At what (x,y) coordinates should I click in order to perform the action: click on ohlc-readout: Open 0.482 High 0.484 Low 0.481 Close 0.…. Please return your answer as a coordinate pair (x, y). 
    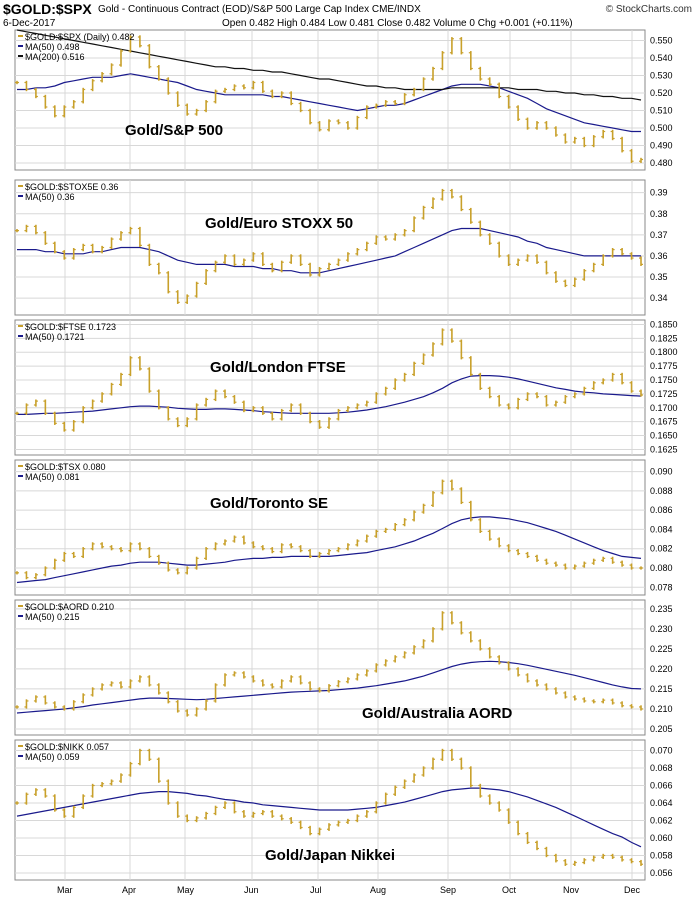
    Looking at the image, I should click on (397, 23).